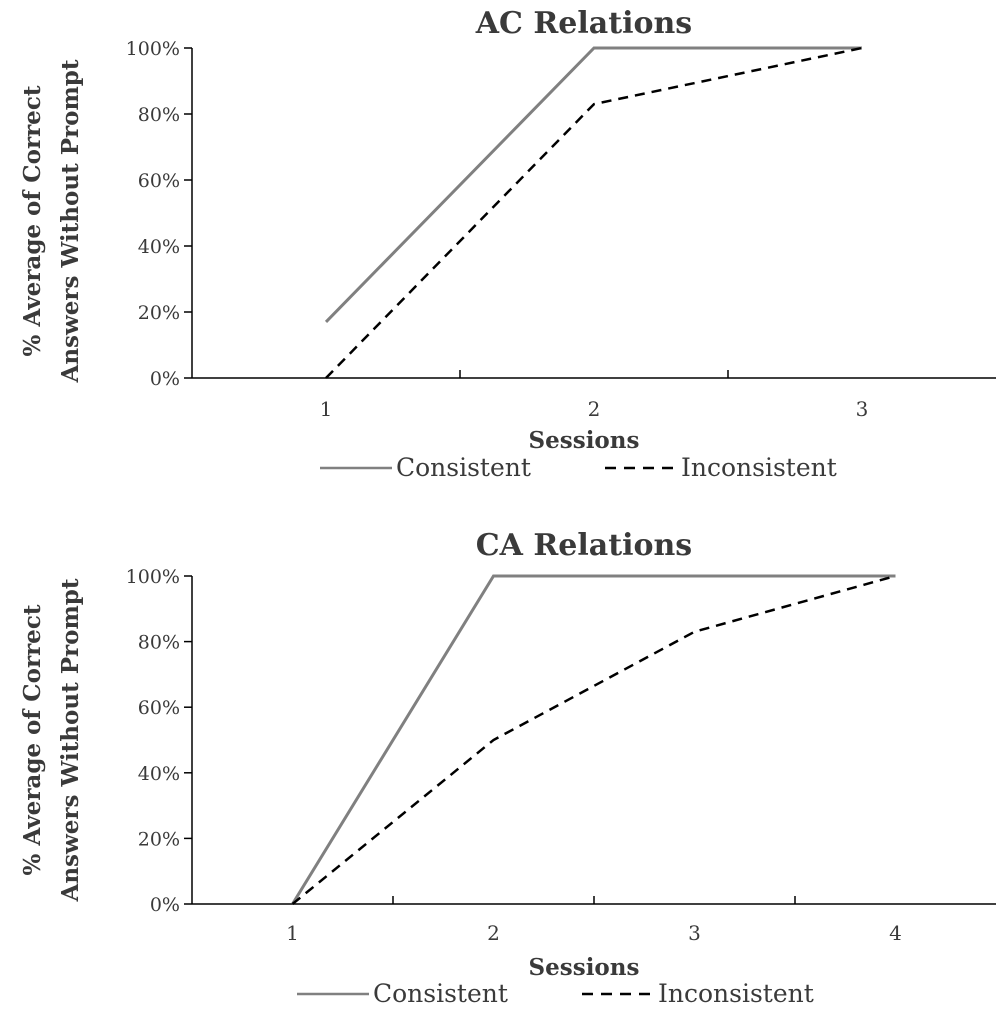  I want to click on chart-title: CA Relations, so click(584, 545).